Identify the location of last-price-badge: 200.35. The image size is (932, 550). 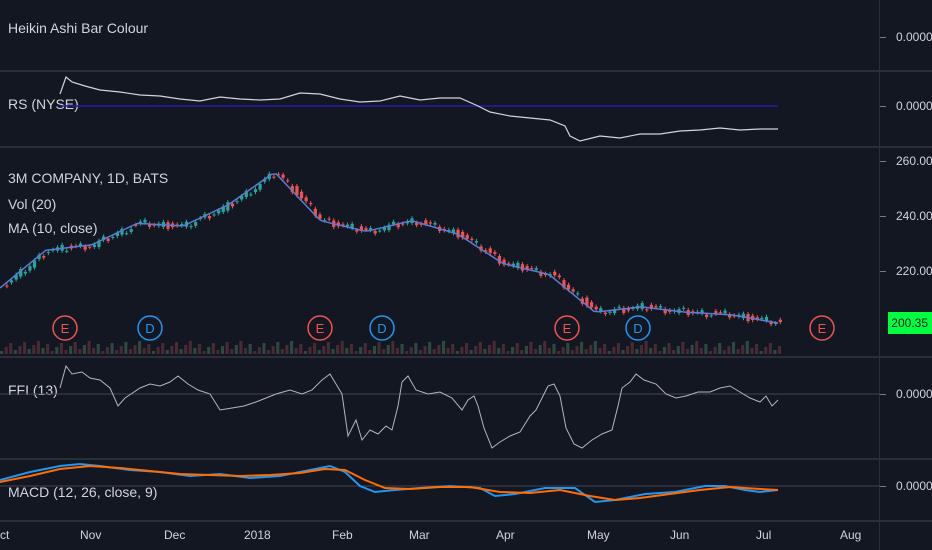
(910, 323).